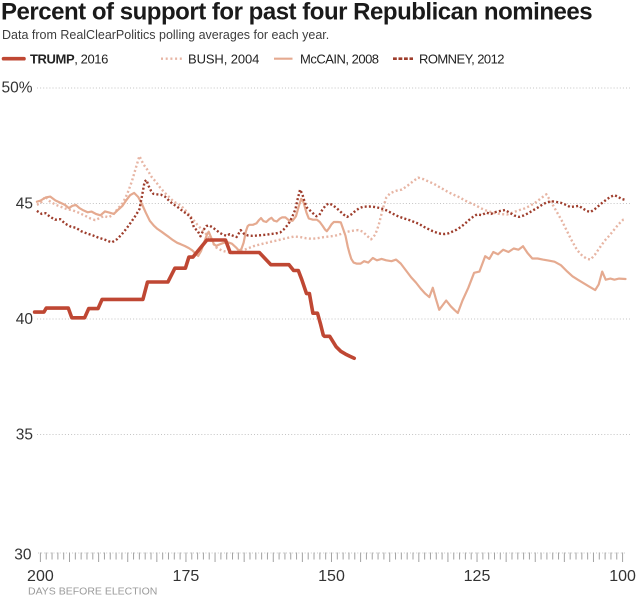  I want to click on svg-text: 175, so click(186, 576).